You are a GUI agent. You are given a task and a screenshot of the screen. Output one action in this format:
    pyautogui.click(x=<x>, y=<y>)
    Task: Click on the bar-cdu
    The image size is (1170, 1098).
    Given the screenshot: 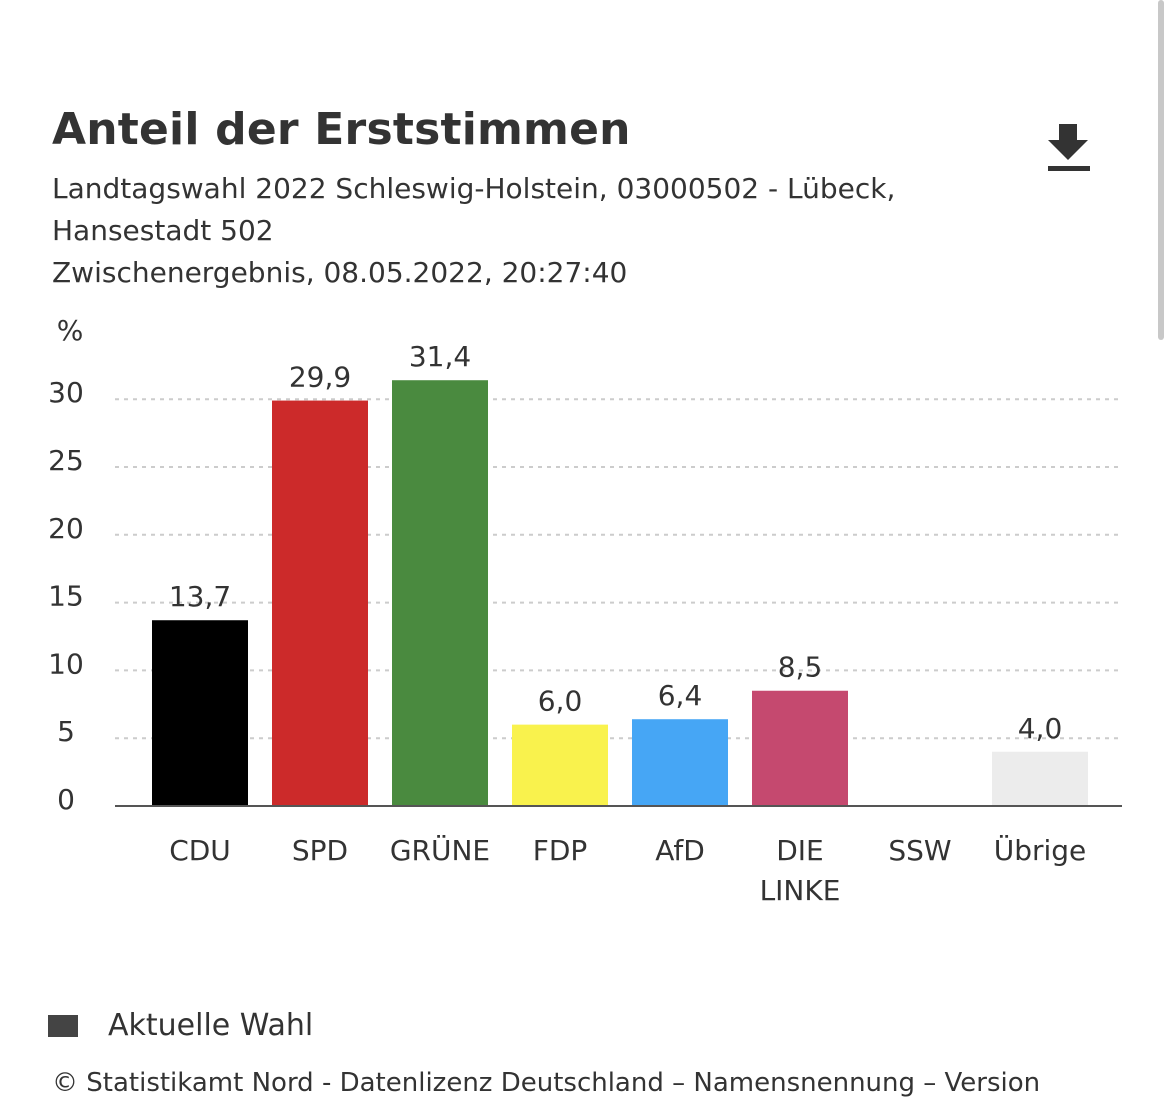 What is the action you would take?
    pyautogui.click(x=200, y=713)
    